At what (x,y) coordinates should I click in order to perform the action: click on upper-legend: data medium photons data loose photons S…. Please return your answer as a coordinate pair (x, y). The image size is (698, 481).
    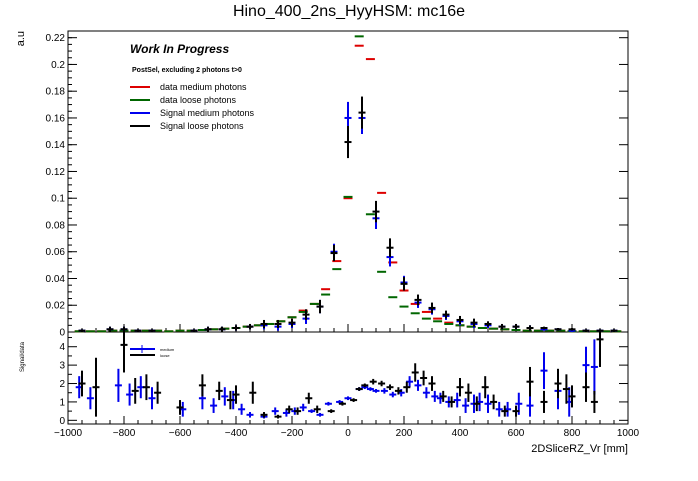
    Looking at the image, I should click on (192, 106).